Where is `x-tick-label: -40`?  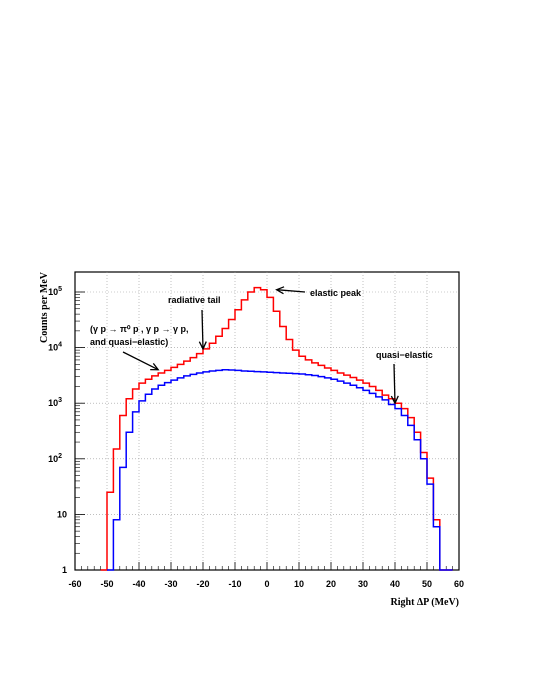 x-tick-label: -40 is located at coordinates (138, 584).